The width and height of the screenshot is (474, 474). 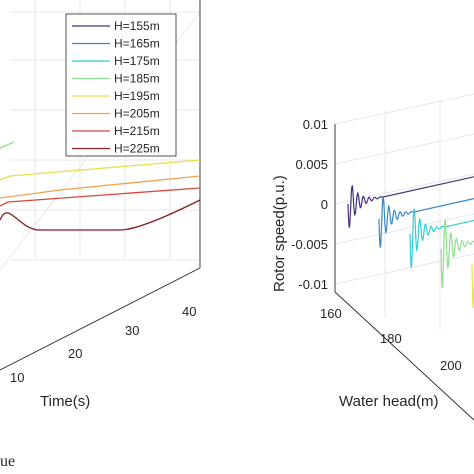 What do you see at coordinates (137, 131) in the screenshot?
I see `legend-label: H=215m` at bounding box center [137, 131].